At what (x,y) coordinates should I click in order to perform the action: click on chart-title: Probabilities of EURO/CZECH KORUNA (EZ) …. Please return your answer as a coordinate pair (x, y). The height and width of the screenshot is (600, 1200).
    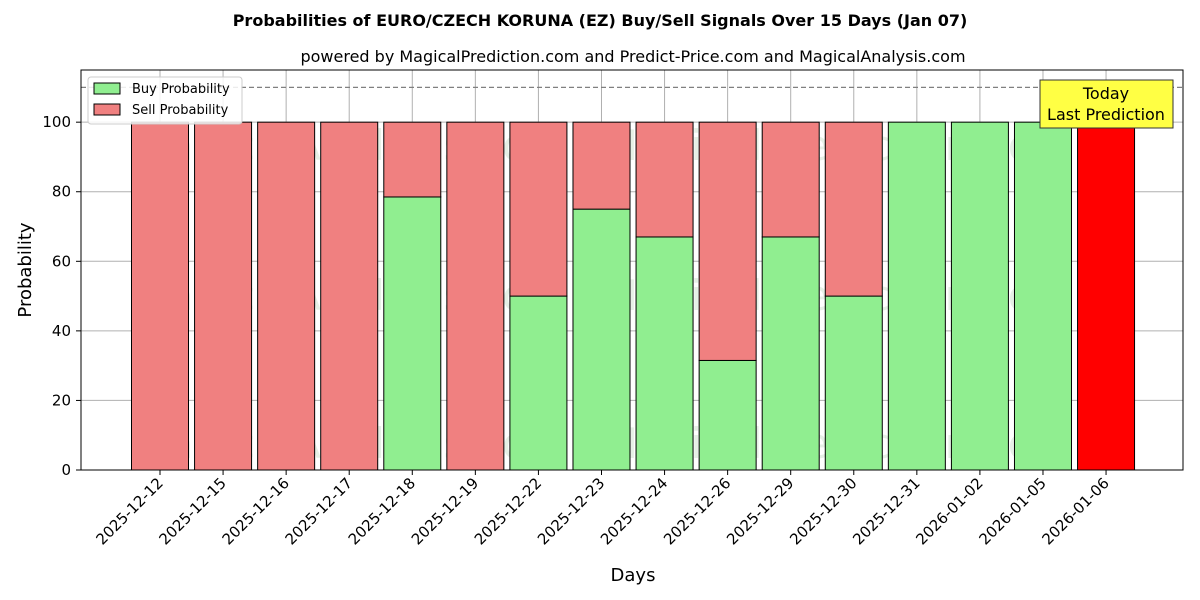
    Looking at the image, I should click on (600, 20).